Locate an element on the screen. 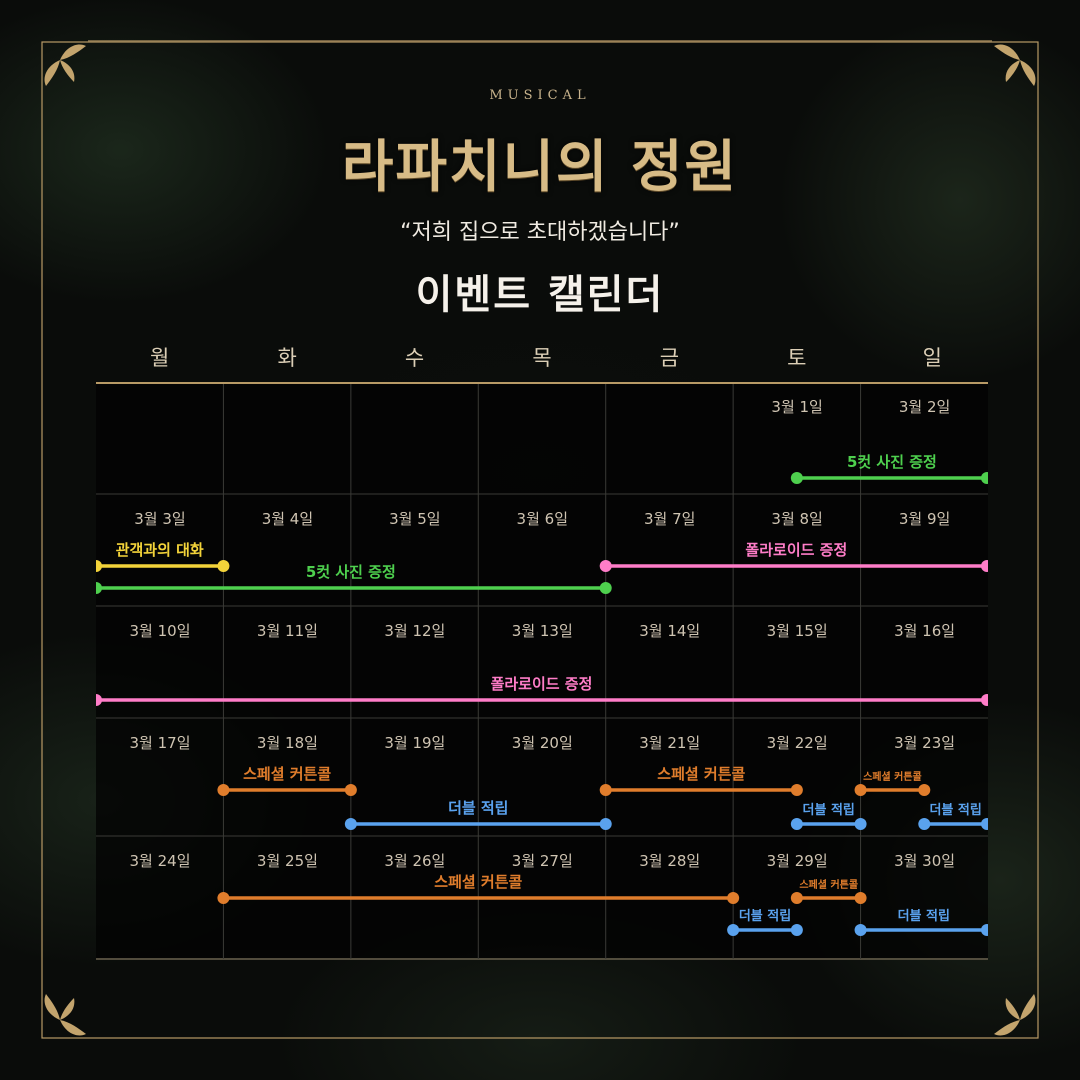 The height and width of the screenshot is (1080, 1080). weekday-2: 수 is located at coordinates (414, 358).